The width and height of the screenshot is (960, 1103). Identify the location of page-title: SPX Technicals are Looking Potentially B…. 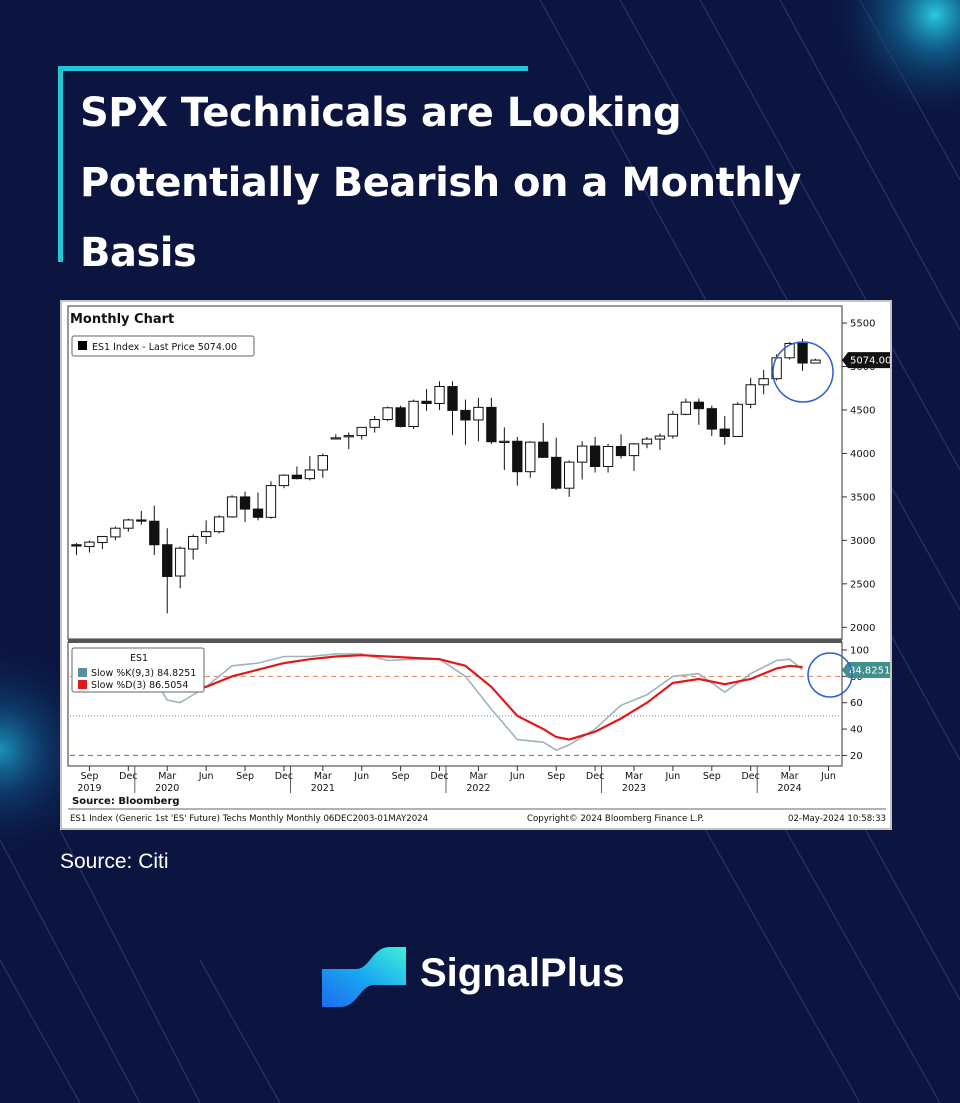
(440, 183).